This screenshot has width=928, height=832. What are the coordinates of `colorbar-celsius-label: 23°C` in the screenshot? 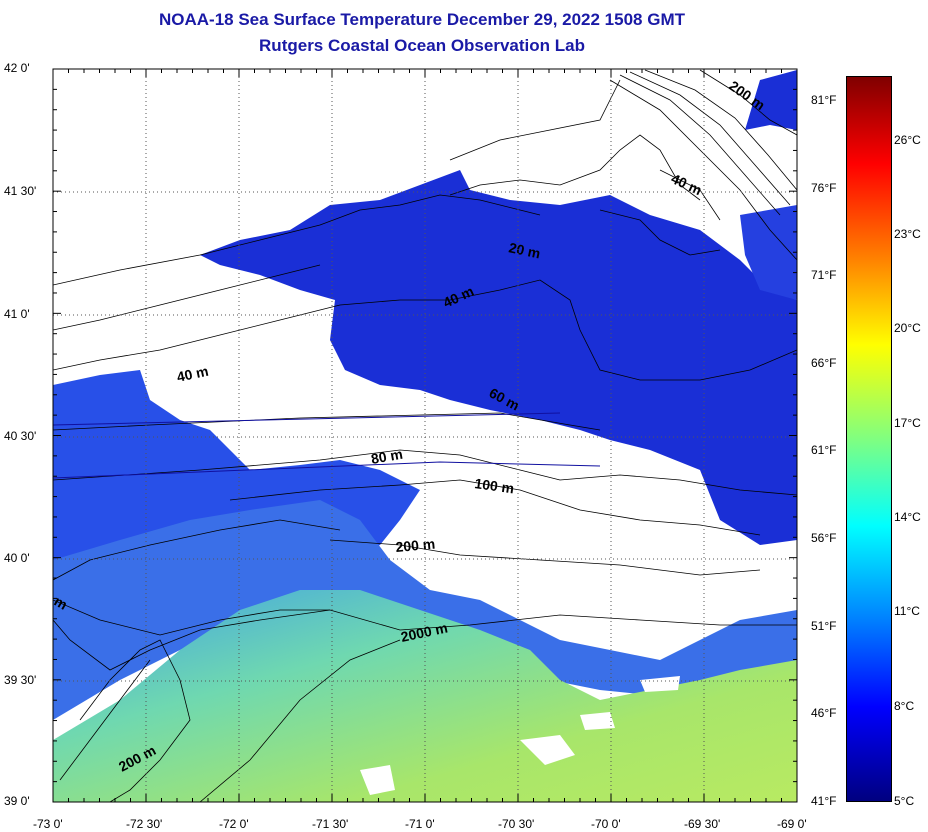 It's located at (907, 234).